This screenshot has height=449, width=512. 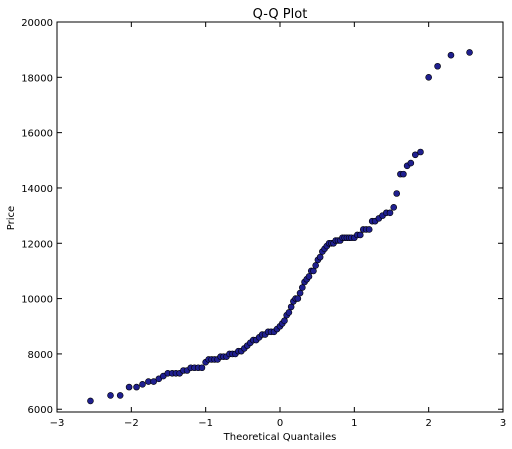 What do you see at coordinates (280, 437) in the screenshot?
I see `x-axis-label: Theoretical Quantailes` at bounding box center [280, 437].